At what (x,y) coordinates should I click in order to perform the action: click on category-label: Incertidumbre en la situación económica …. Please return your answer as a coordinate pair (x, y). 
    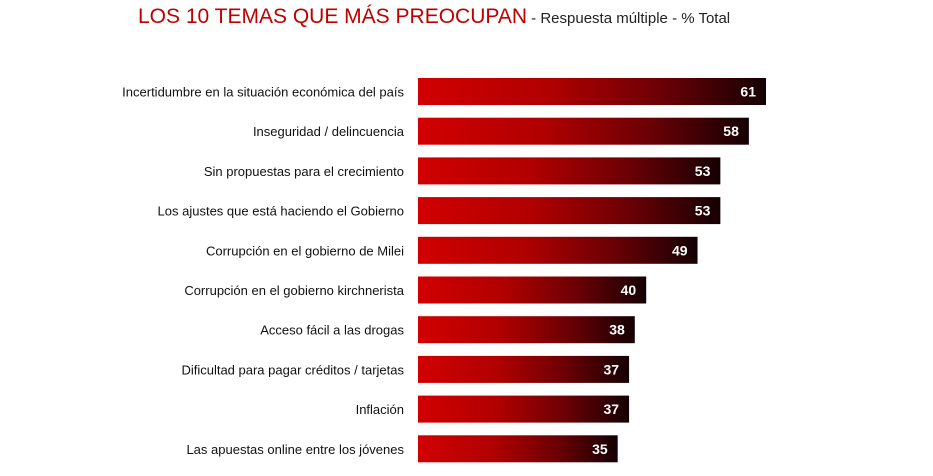
    Looking at the image, I should click on (263, 92).